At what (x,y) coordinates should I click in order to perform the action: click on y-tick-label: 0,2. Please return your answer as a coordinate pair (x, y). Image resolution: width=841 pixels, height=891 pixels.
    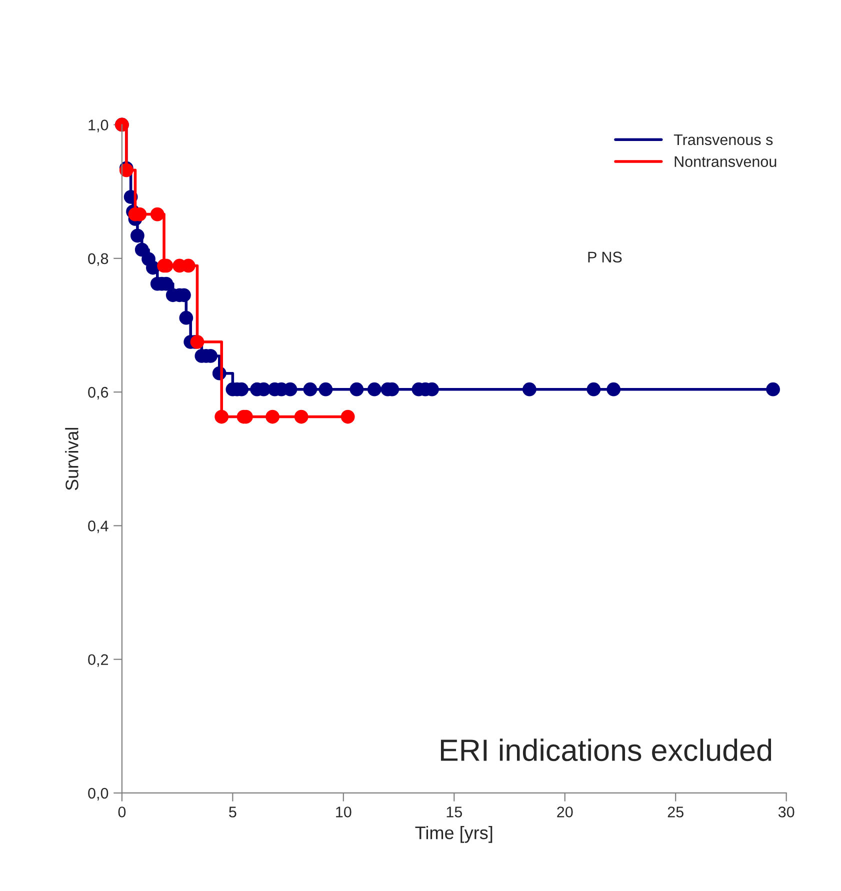
    Looking at the image, I should click on (98, 660).